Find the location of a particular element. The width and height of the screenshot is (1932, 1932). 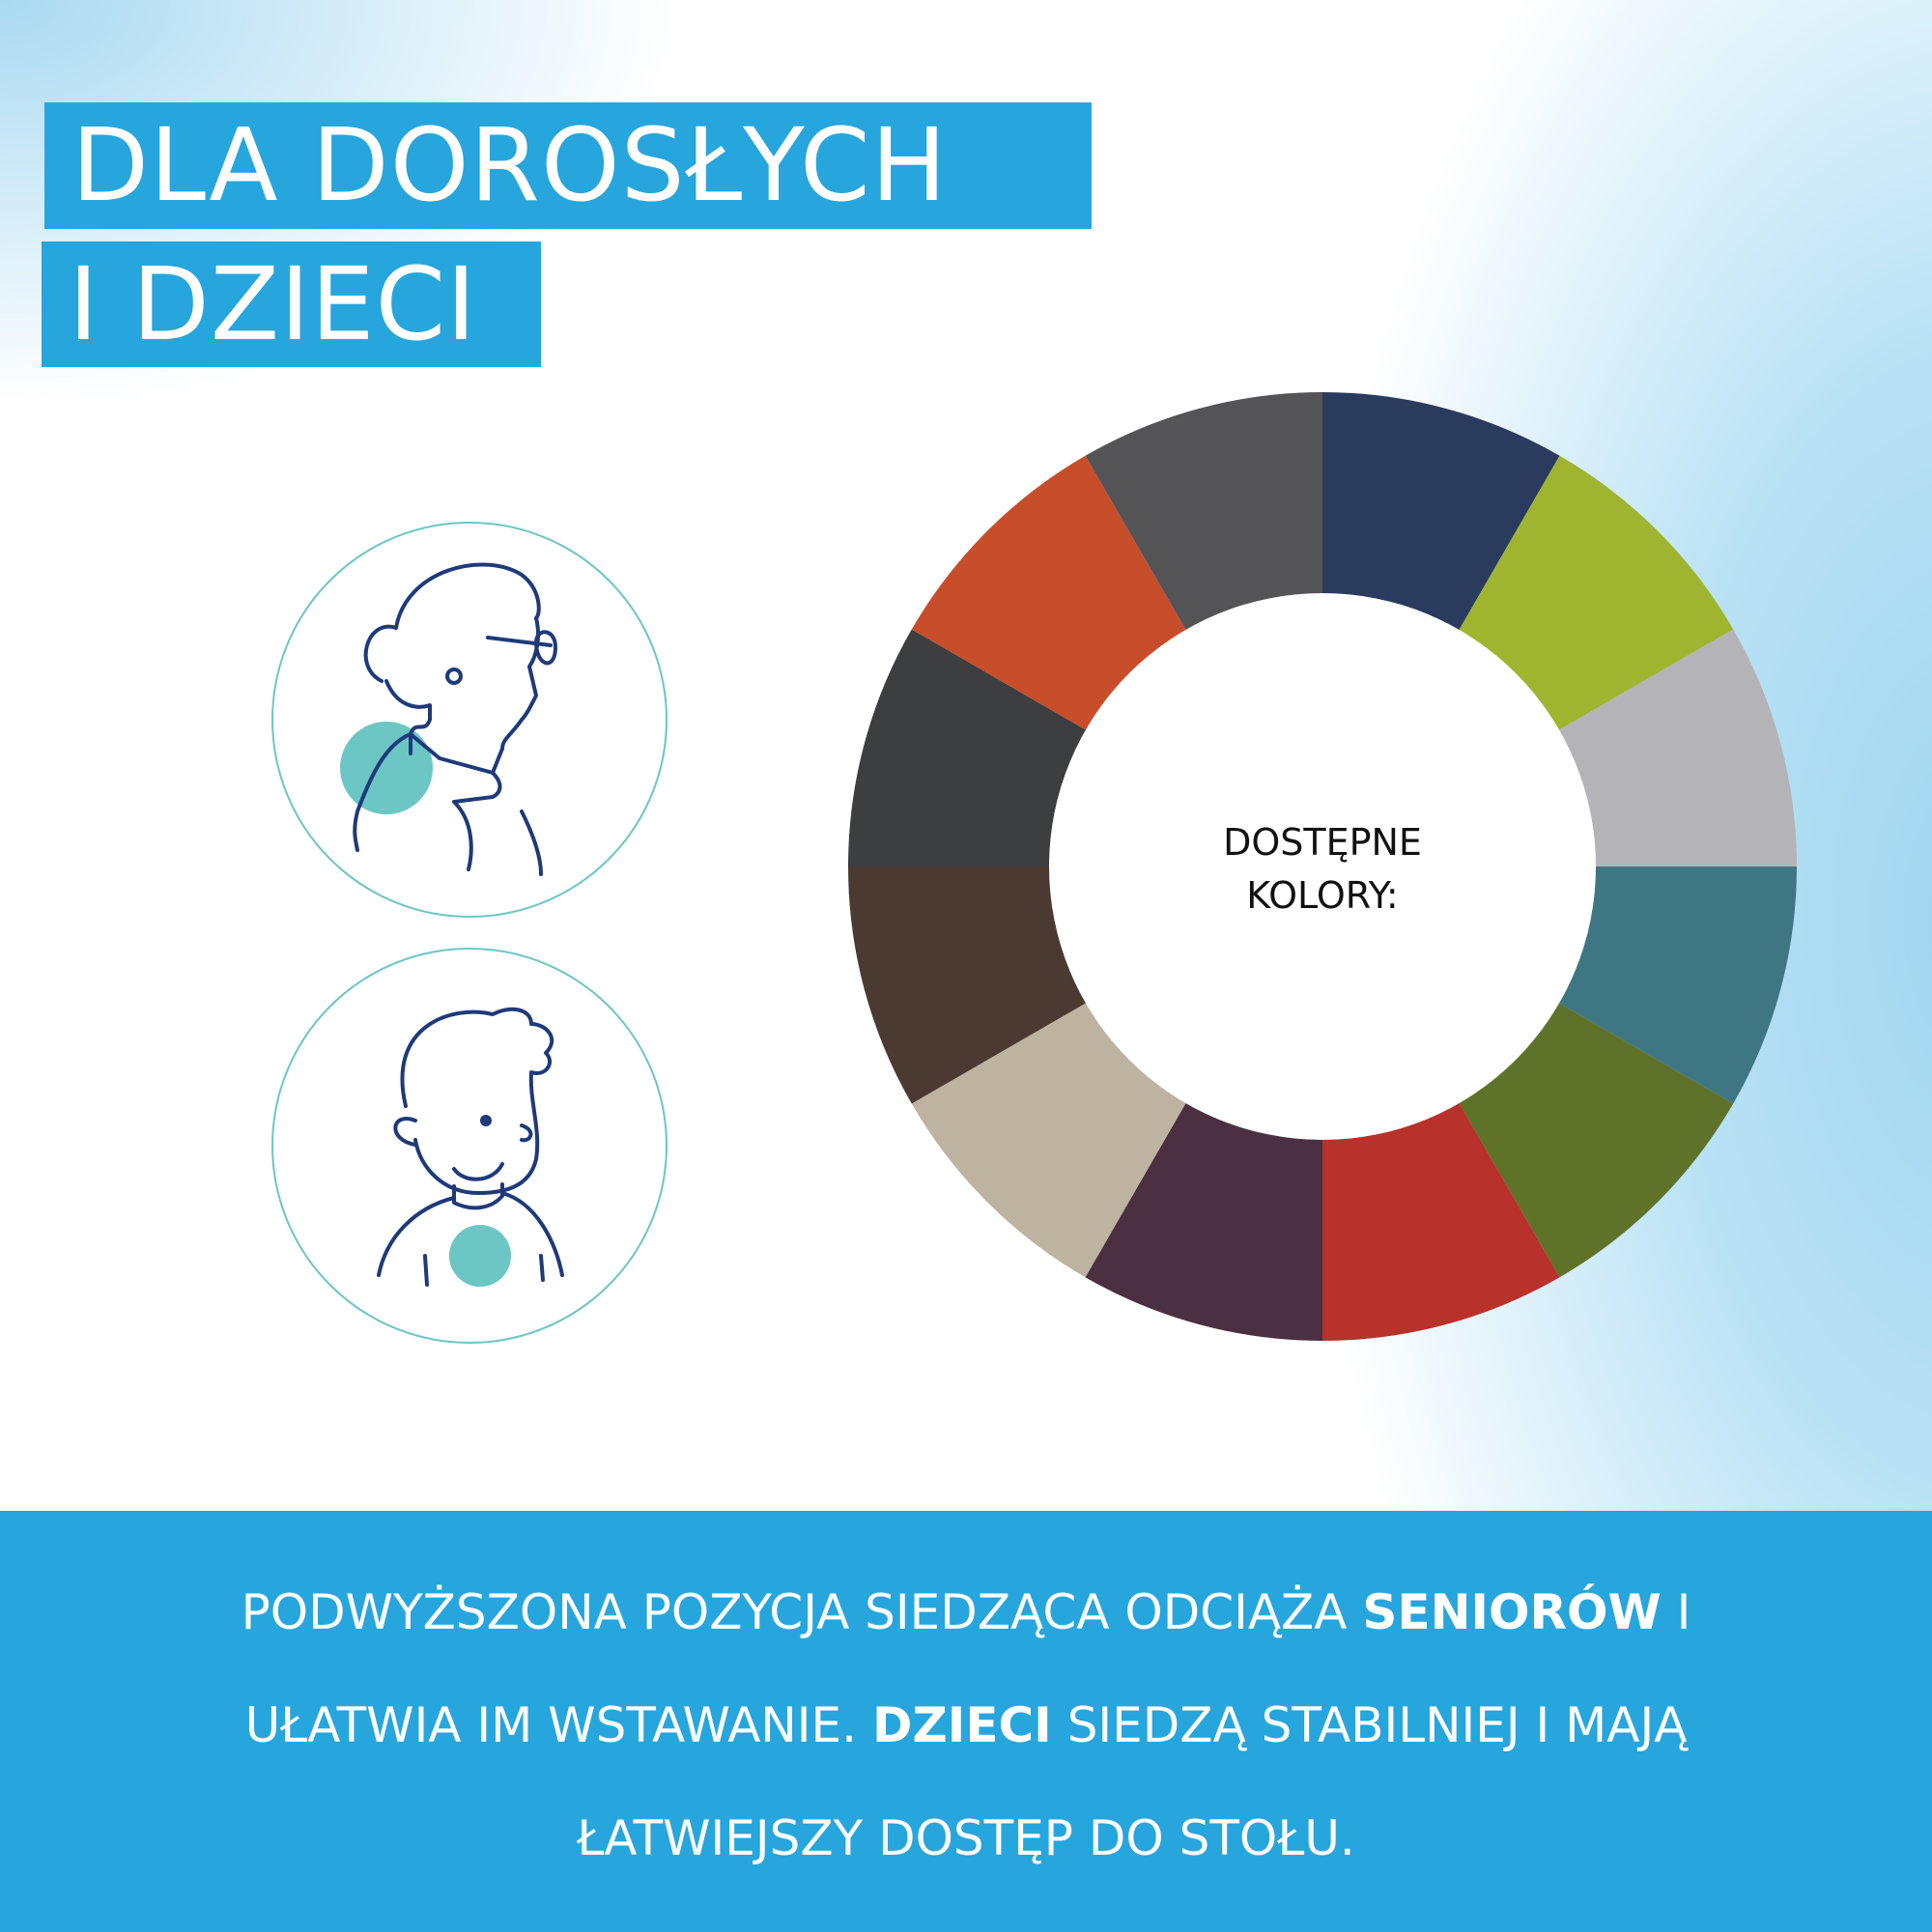

text: UŁATWIA IM WSTAWANIE. is located at coordinates (551, 1725).